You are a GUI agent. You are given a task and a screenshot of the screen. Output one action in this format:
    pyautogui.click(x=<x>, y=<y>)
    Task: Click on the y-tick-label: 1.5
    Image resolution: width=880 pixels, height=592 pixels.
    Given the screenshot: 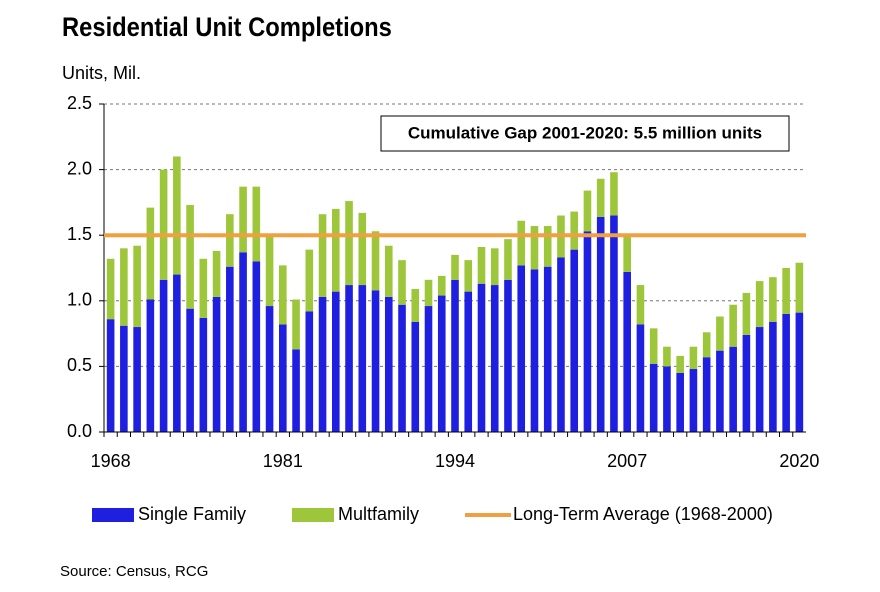 What is the action you would take?
    pyautogui.click(x=79, y=234)
    